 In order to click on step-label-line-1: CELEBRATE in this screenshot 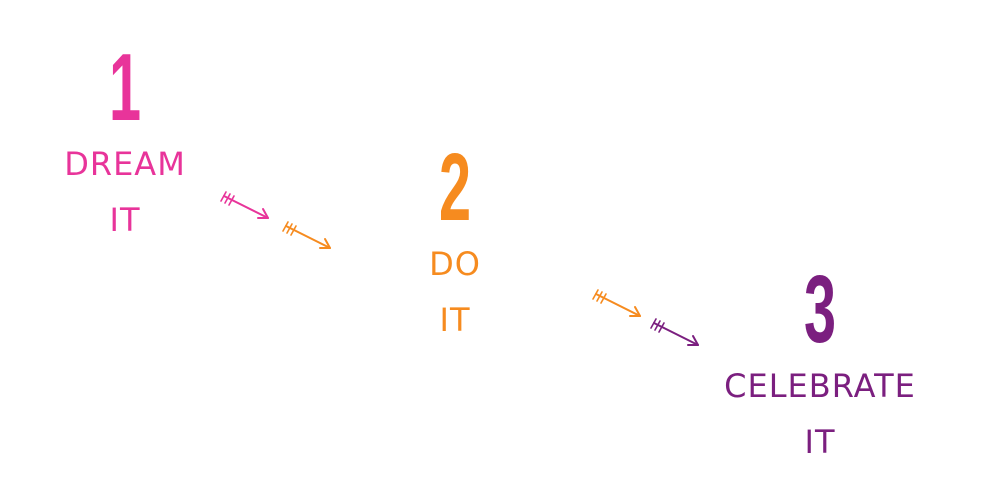, I will do `click(820, 386)`.